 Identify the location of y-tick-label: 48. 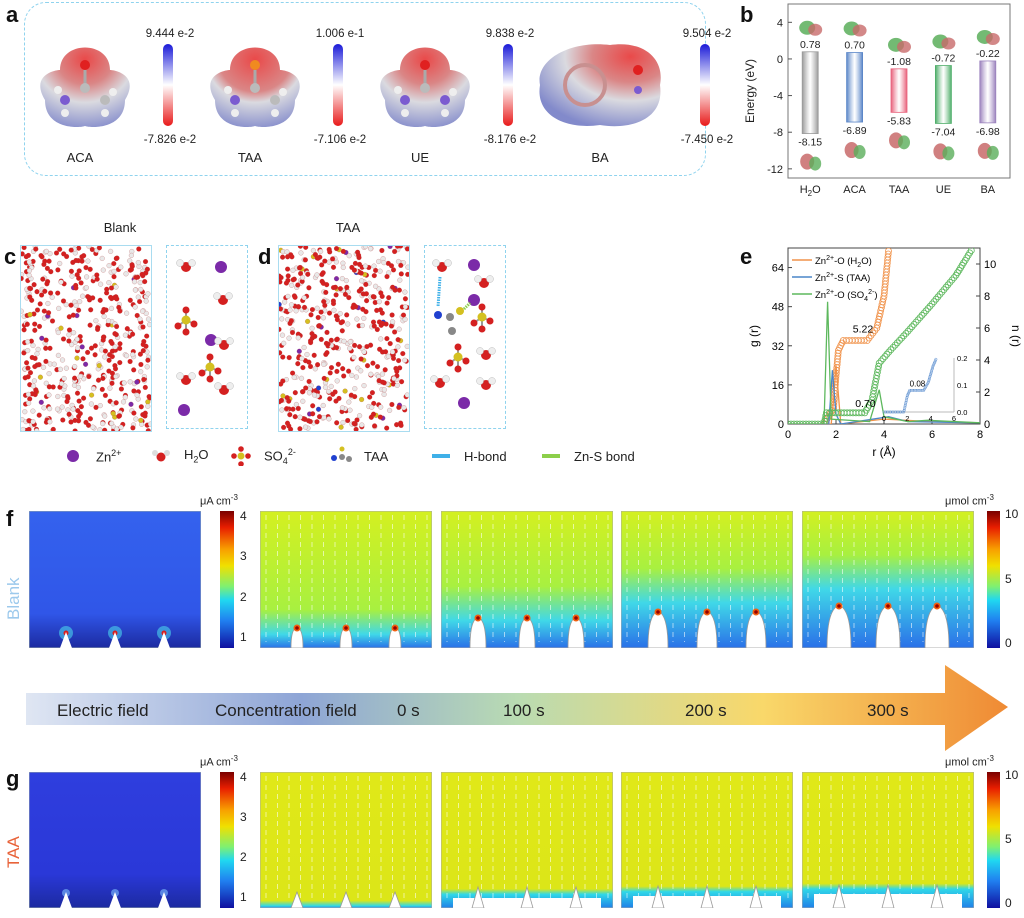
(778, 308).